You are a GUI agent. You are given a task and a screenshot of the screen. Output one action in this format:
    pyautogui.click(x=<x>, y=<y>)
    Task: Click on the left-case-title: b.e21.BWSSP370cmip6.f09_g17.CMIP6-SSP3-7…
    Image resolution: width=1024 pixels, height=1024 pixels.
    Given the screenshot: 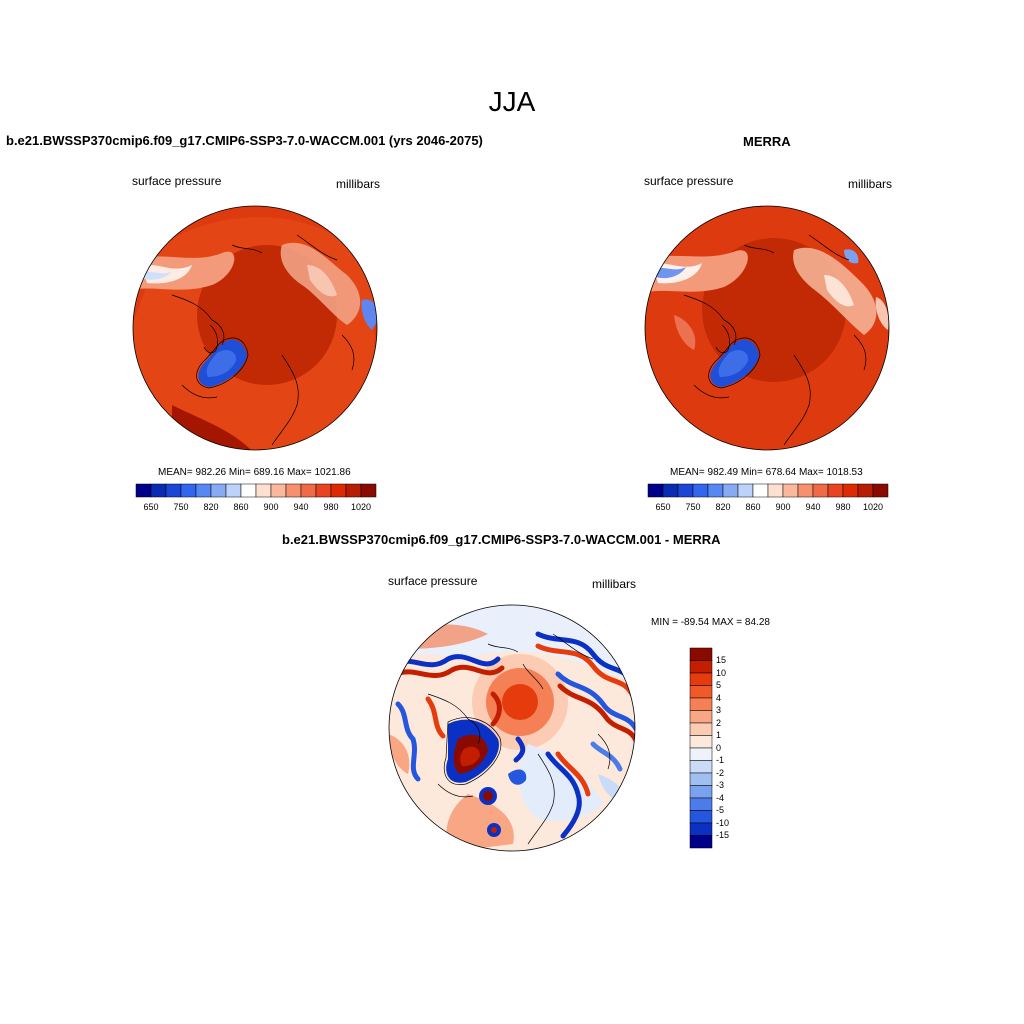 What is the action you would take?
    pyautogui.click(x=244, y=140)
    